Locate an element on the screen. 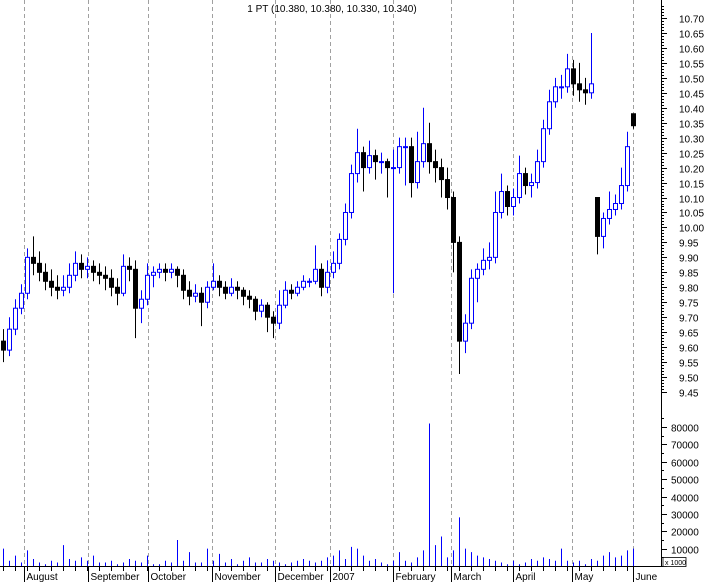 The height and width of the screenshot is (582, 707). price-tick-label: 10.05 is located at coordinates (691, 214).